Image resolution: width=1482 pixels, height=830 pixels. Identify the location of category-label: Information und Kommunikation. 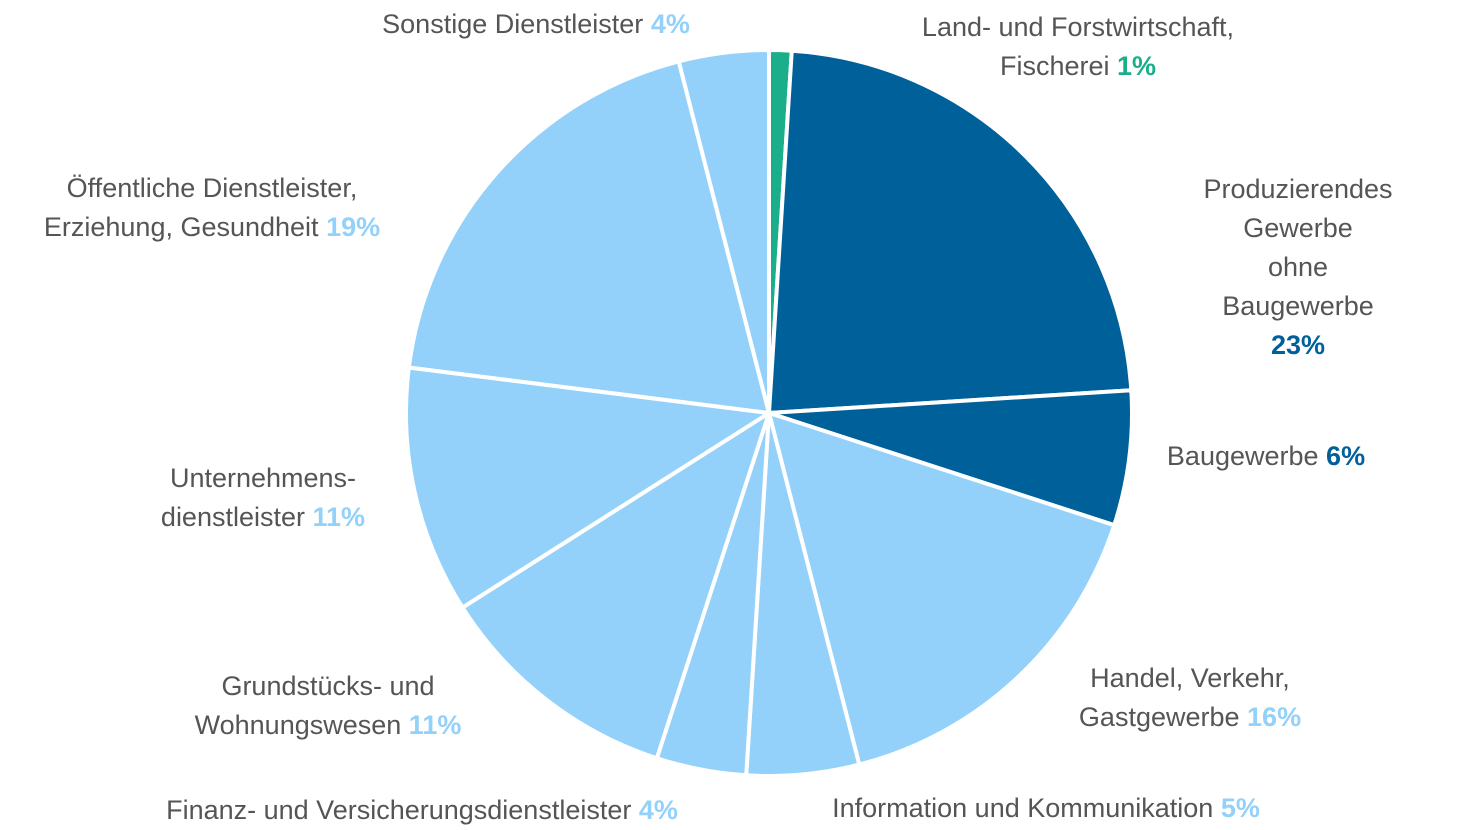
(1023, 808).